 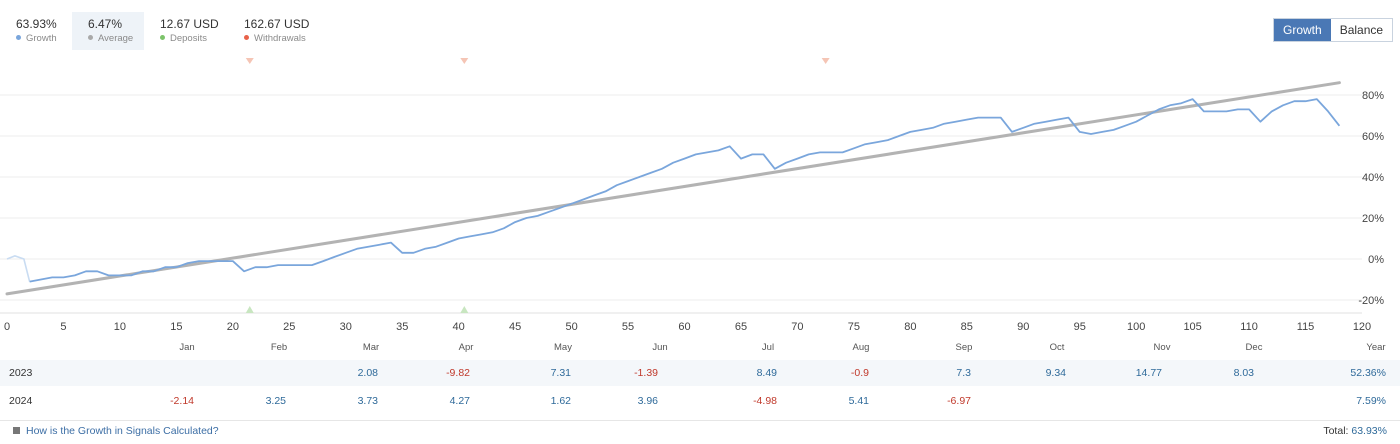 What do you see at coordinates (959, 401) in the screenshot?
I see `table-cell: -6.97` at bounding box center [959, 401].